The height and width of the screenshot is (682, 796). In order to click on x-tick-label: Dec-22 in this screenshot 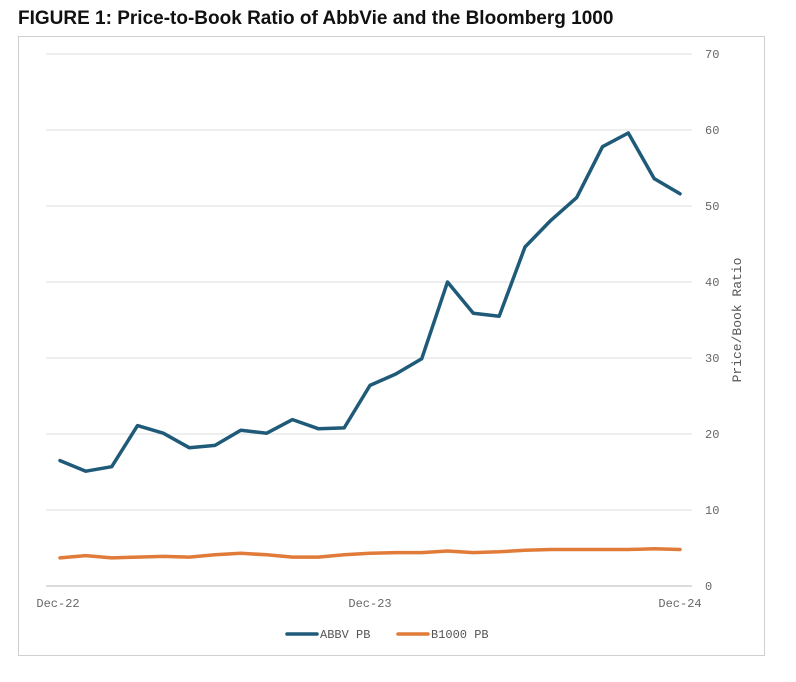, I will do `click(57, 604)`.